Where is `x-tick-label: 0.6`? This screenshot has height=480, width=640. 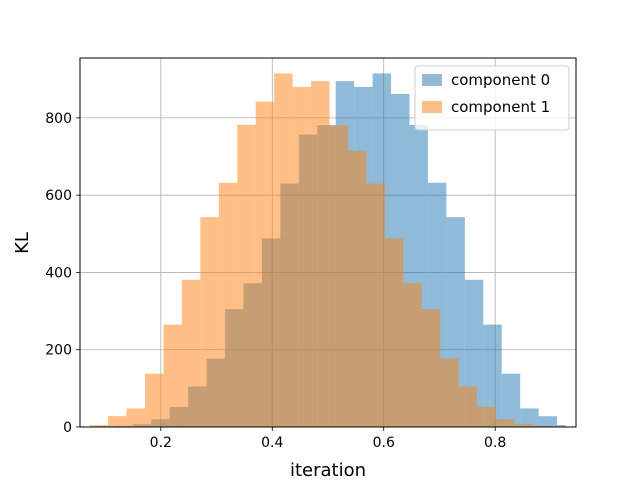
x-tick-label: 0.6 is located at coordinates (384, 443).